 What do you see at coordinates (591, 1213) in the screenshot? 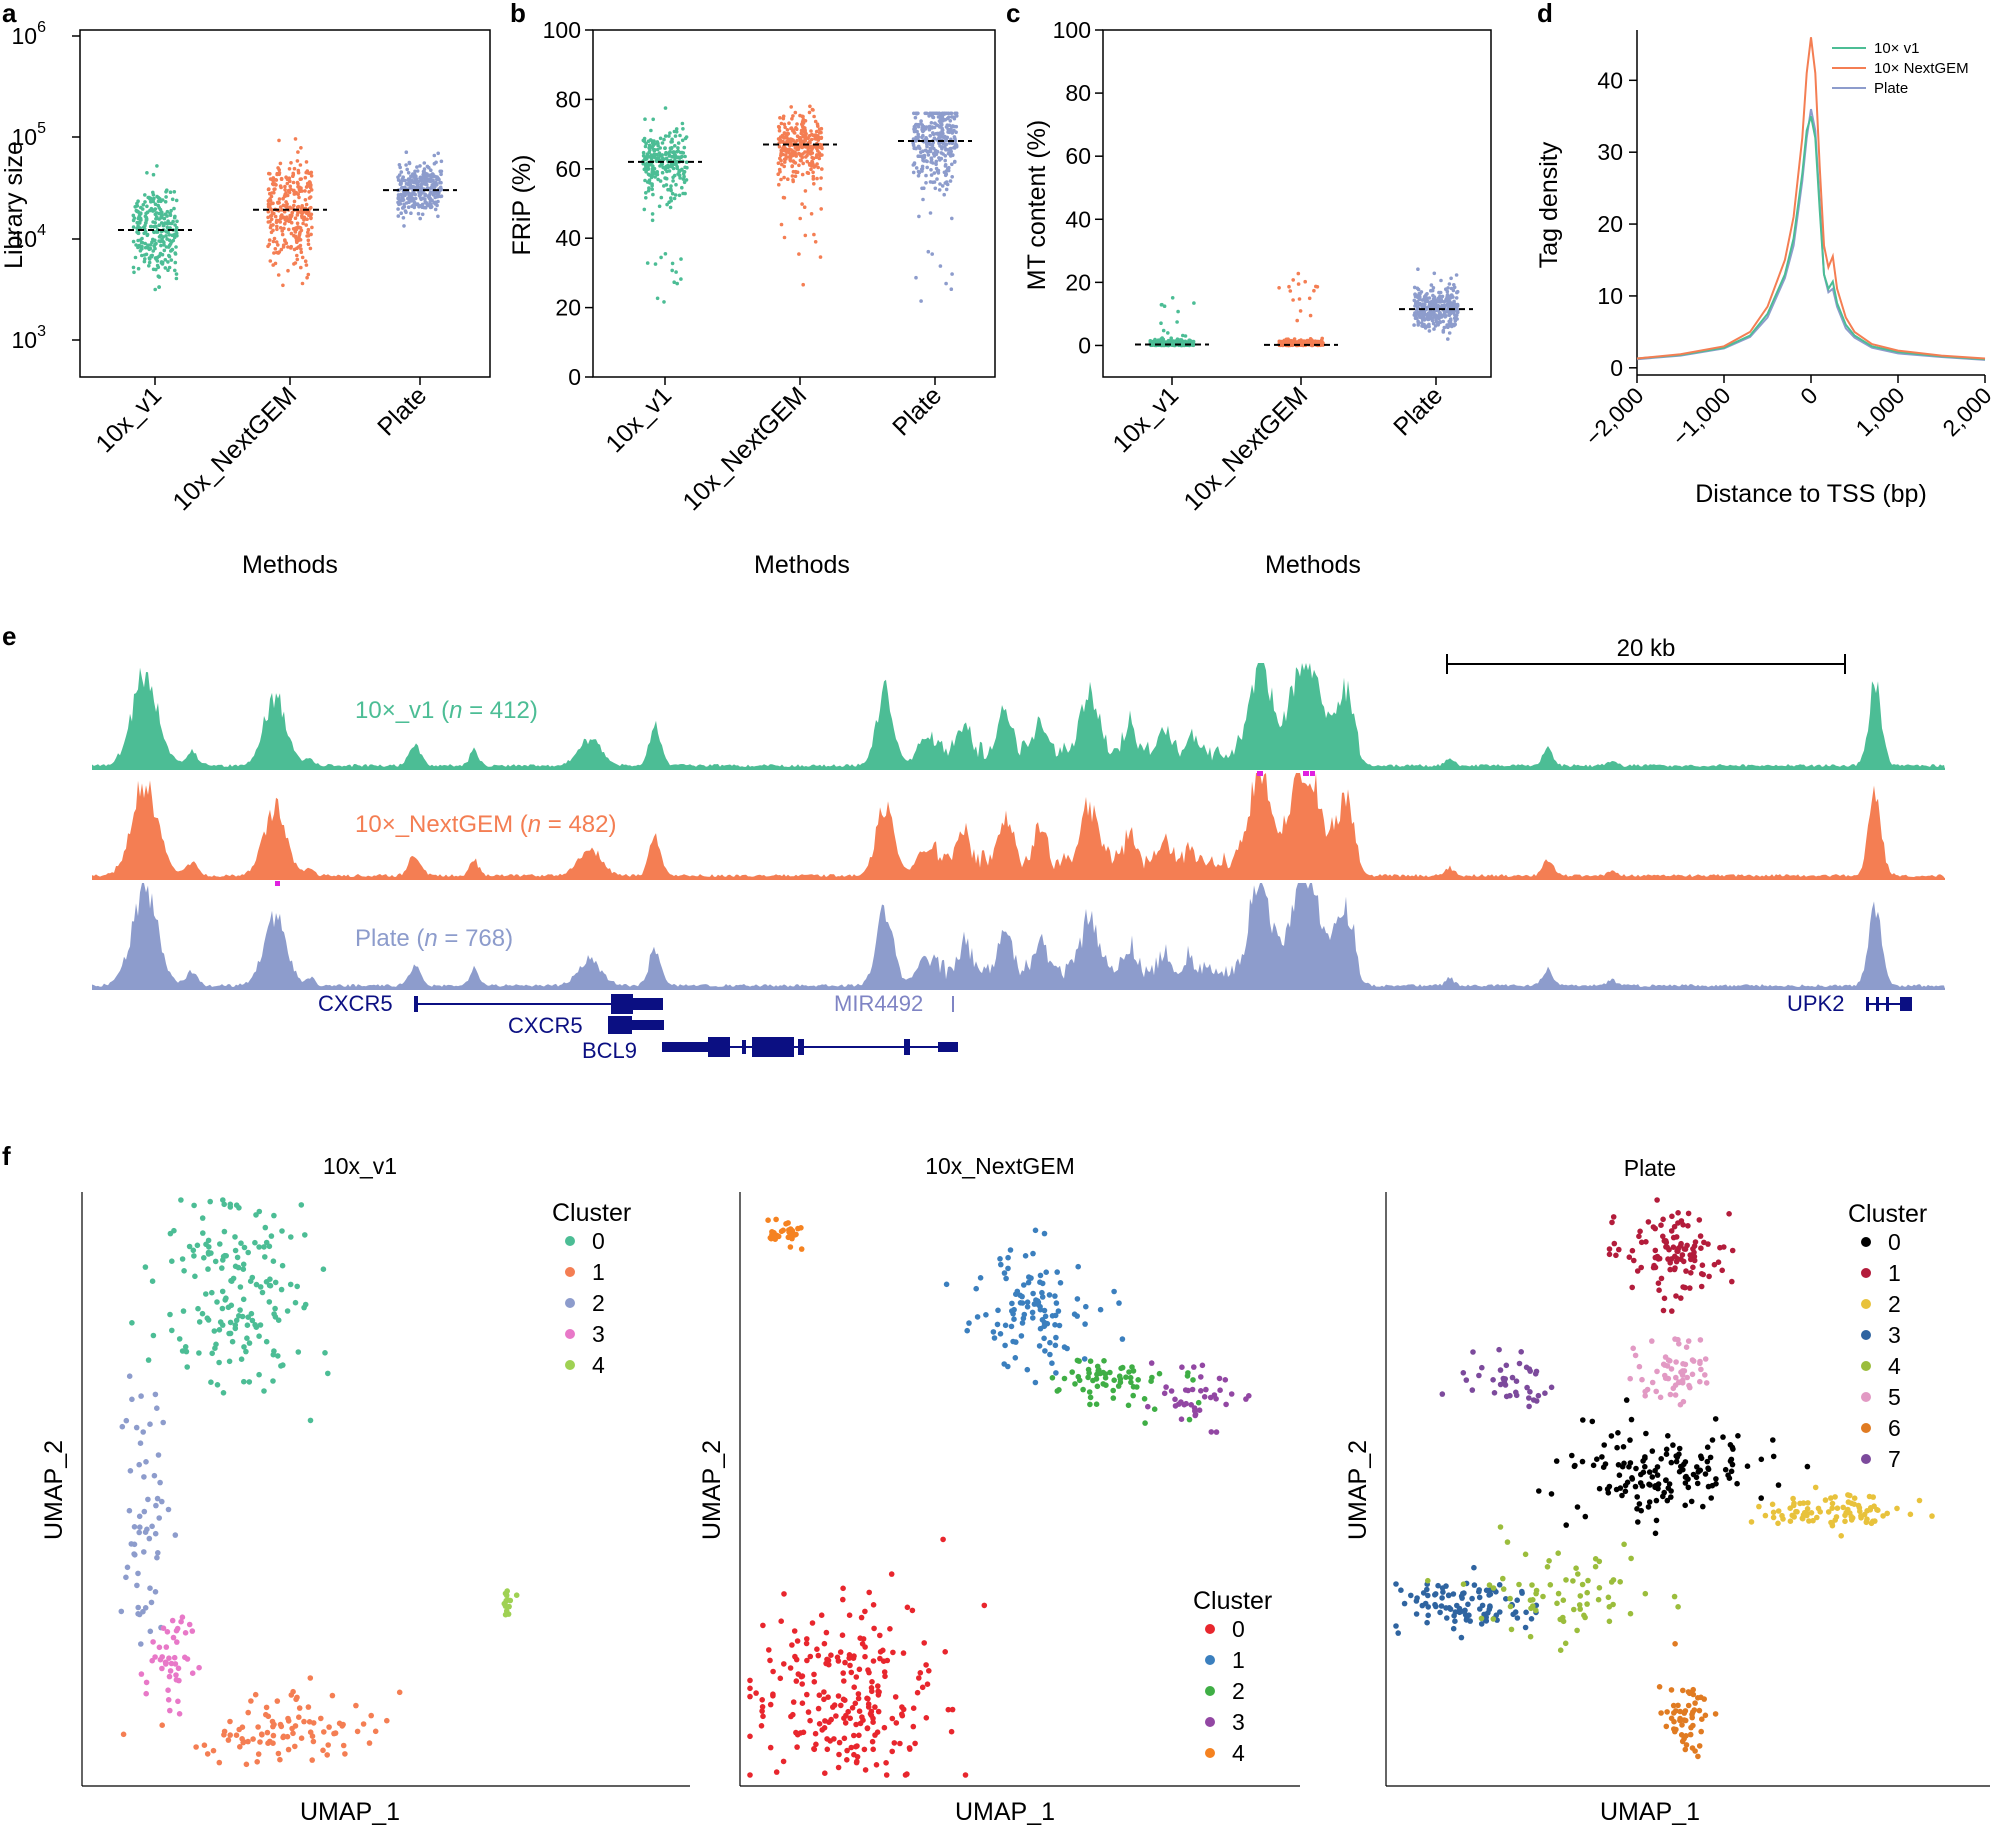
I see `umap-v1-legend-title: Cluster` at bounding box center [591, 1213].